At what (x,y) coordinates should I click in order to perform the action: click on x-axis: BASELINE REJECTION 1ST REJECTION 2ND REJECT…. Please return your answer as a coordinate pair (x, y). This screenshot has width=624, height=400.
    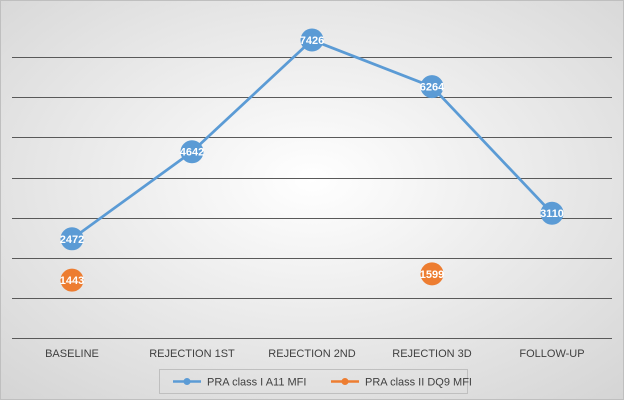
    Looking at the image, I should click on (312, 349).